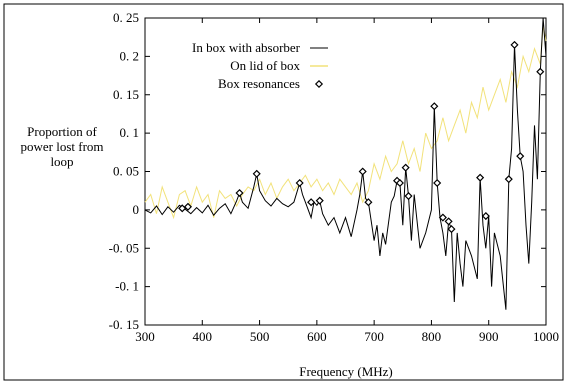 The width and height of the screenshot is (567, 389). What do you see at coordinates (259, 83) in the screenshot?
I see `legend-label: Box resonances` at bounding box center [259, 83].